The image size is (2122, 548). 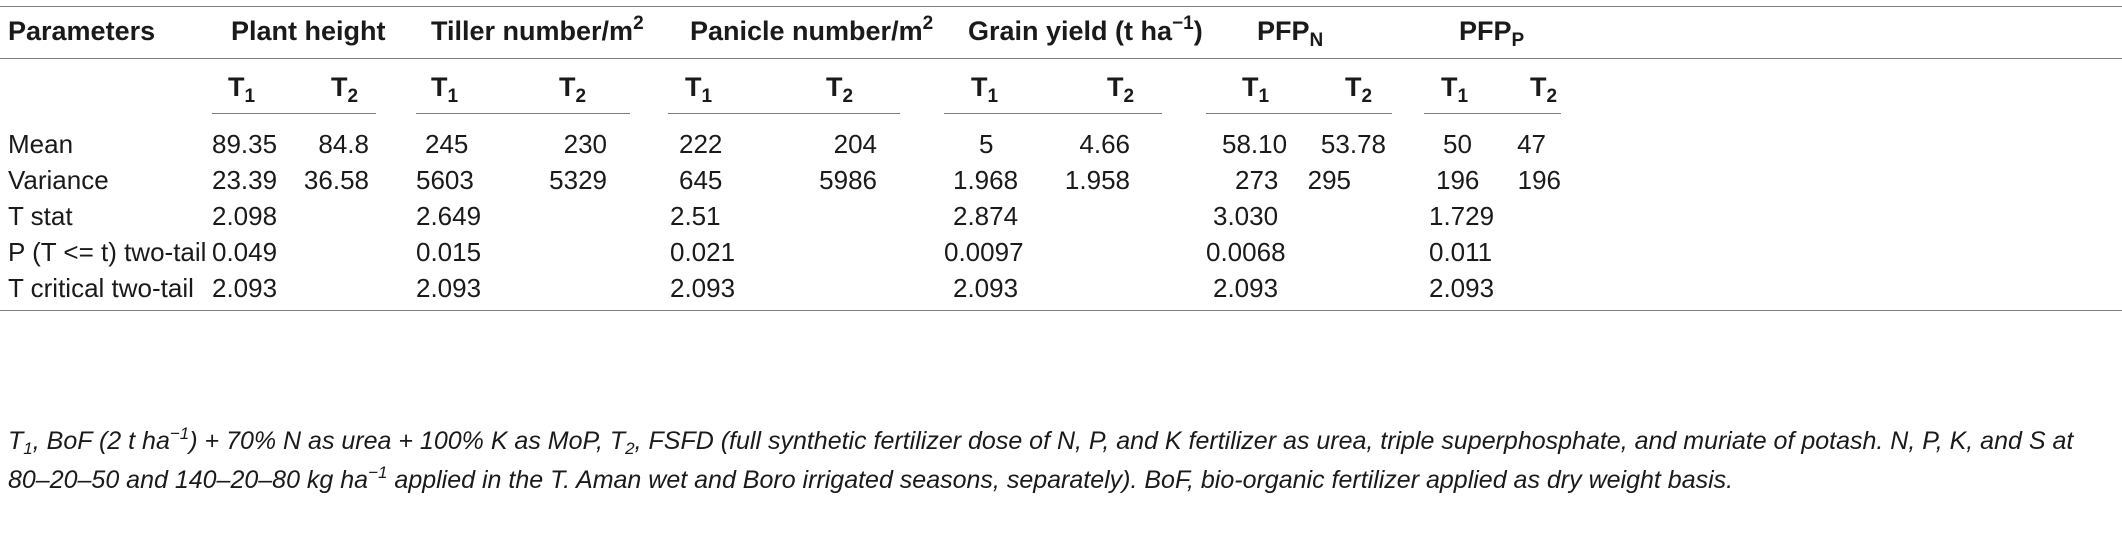 What do you see at coordinates (1246, 216) in the screenshot?
I see `t-stat-pfpn: 3.030` at bounding box center [1246, 216].